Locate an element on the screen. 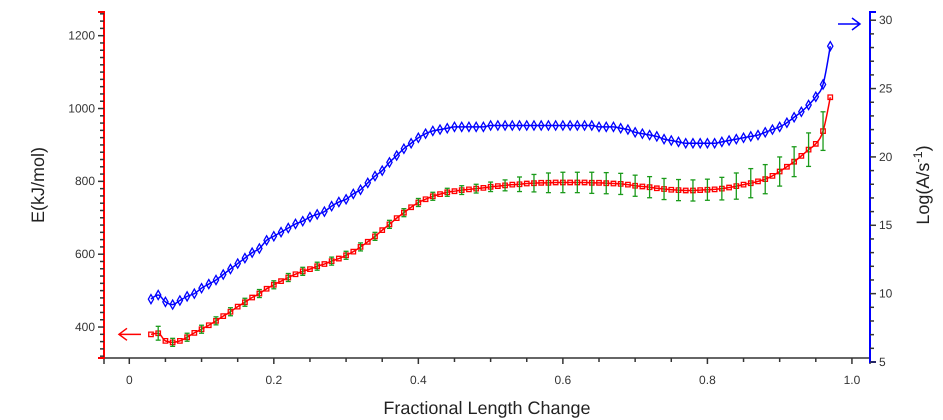 The height and width of the screenshot is (420, 943). x-tick-label: 0 is located at coordinates (129, 379).